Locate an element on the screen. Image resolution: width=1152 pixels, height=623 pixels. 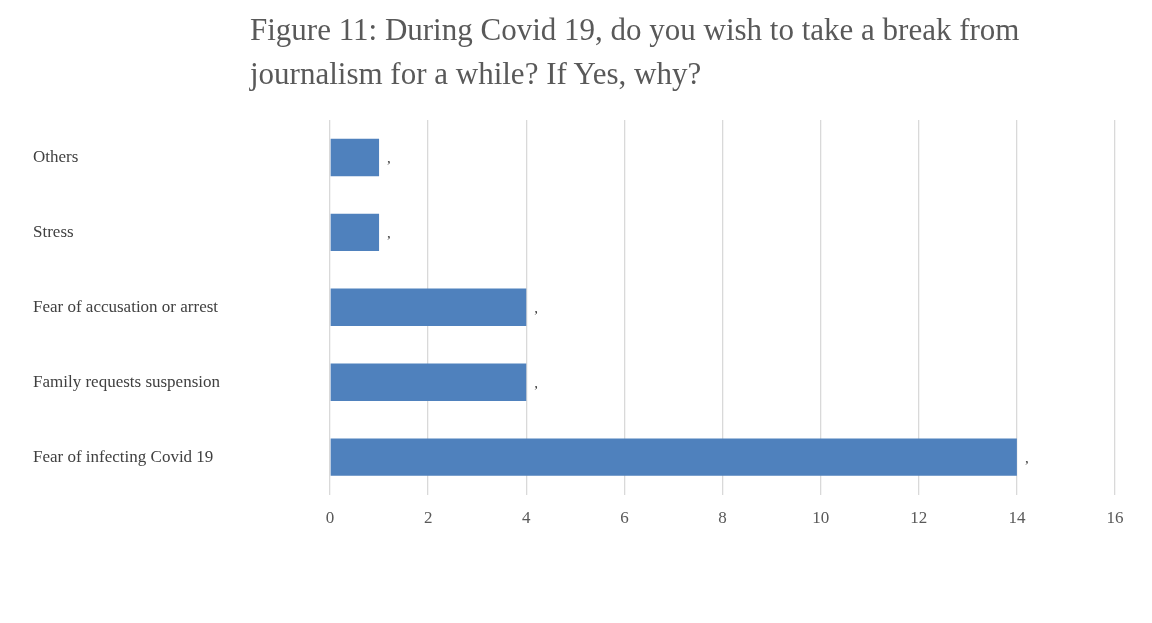
x-tick-label: 2 is located at coordinates (428, 518).